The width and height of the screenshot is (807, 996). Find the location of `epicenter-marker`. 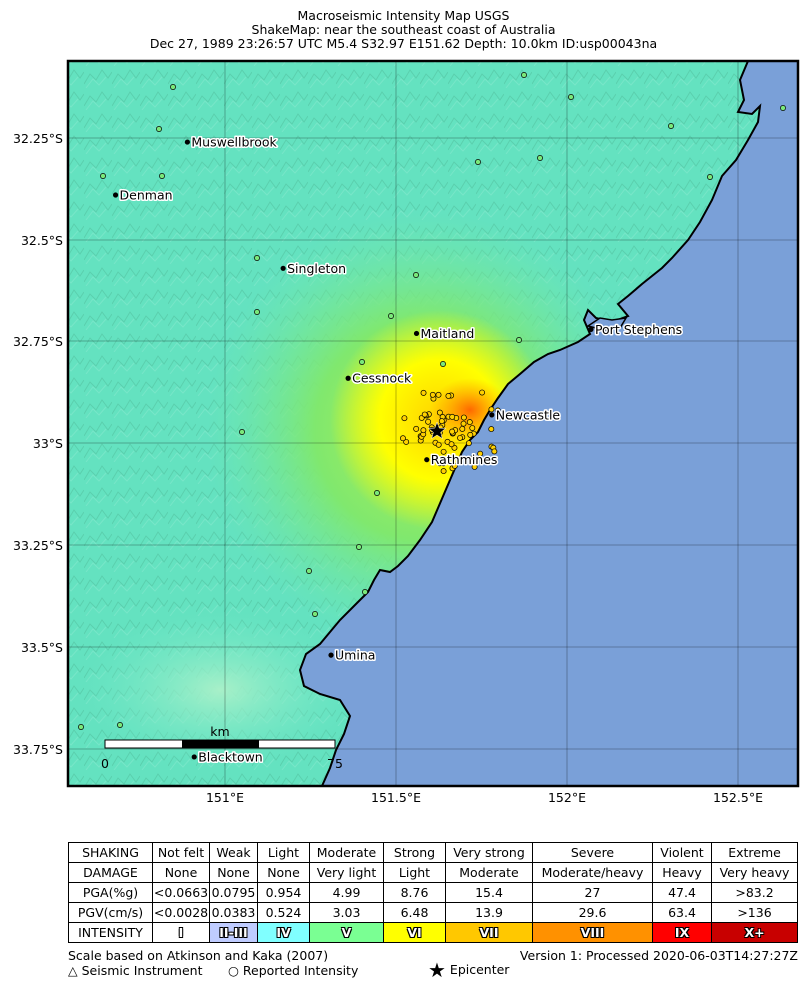

epicenter-marker is located at coordinates (437, 430).